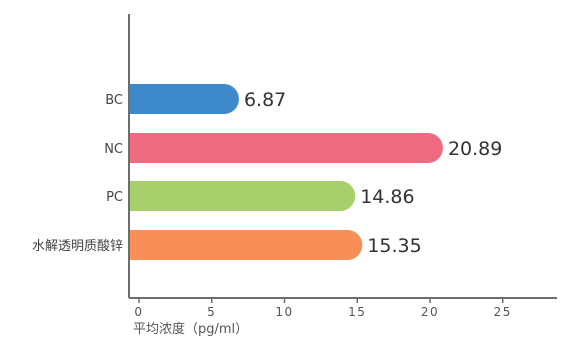 This screenshot has height=343, width=563. Describe the element at coordinates (357, 312) in the screenshot. I see `x-tick-label-15: 15` at that location.